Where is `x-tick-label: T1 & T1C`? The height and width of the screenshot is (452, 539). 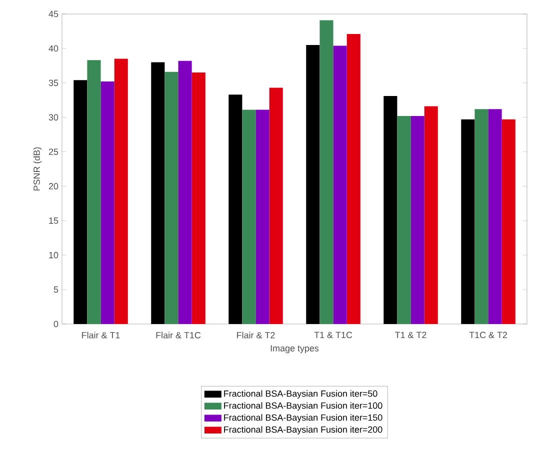
x-tick-label: T1 & T1C is located at coordinates (333, 335).